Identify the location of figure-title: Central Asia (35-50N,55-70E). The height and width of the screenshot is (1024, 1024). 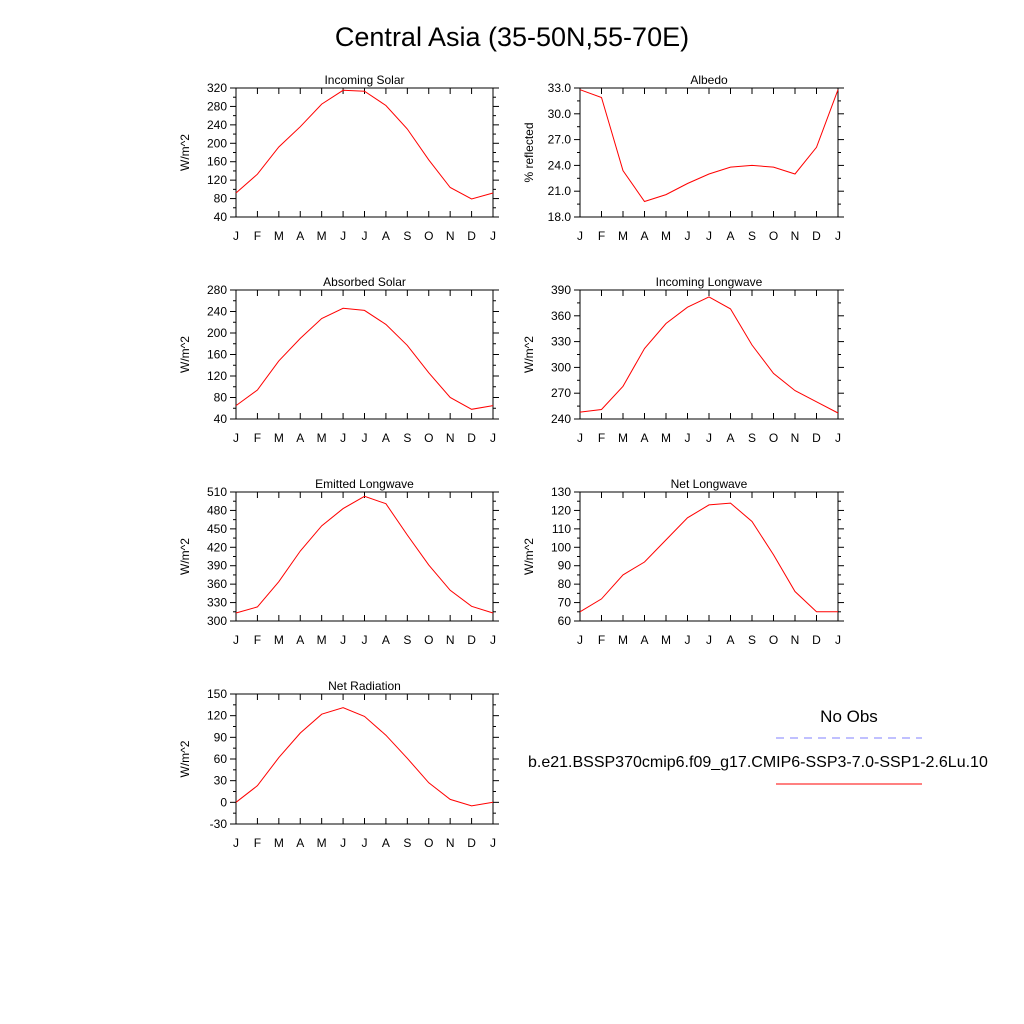
(512, 37).